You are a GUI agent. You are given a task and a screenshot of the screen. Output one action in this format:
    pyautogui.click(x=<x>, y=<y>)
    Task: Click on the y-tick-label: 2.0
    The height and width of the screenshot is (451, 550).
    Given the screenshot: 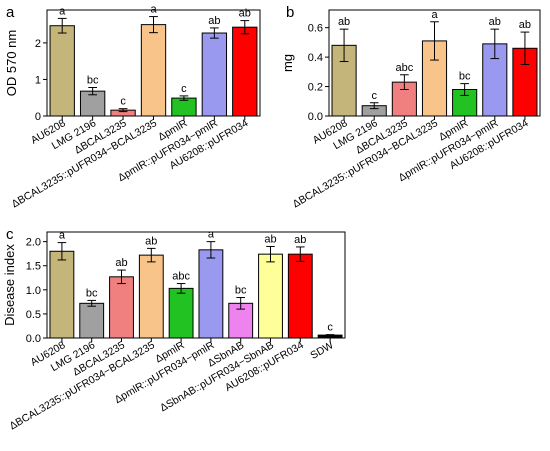 What is the action you would take?
    pyautogui.click(x=33, y=243)
    